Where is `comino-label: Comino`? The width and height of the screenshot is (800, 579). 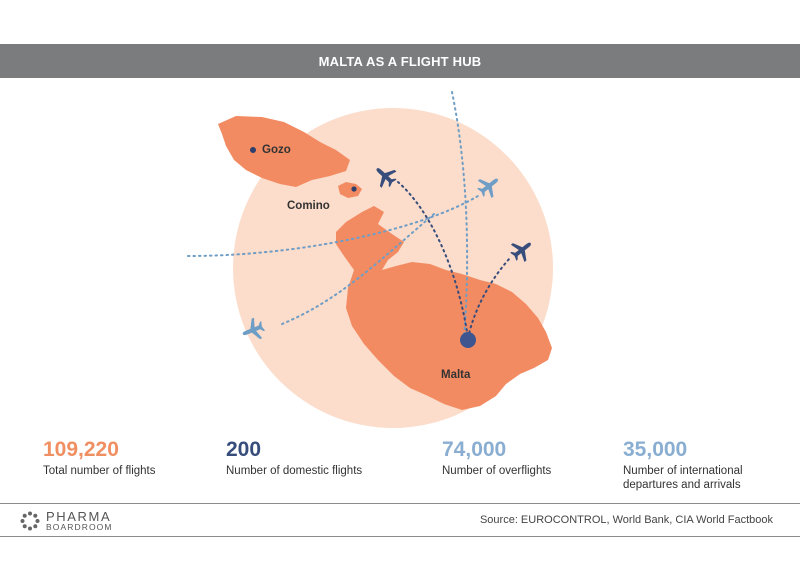 comino-label: Comino is located at coordinates (308, 206).